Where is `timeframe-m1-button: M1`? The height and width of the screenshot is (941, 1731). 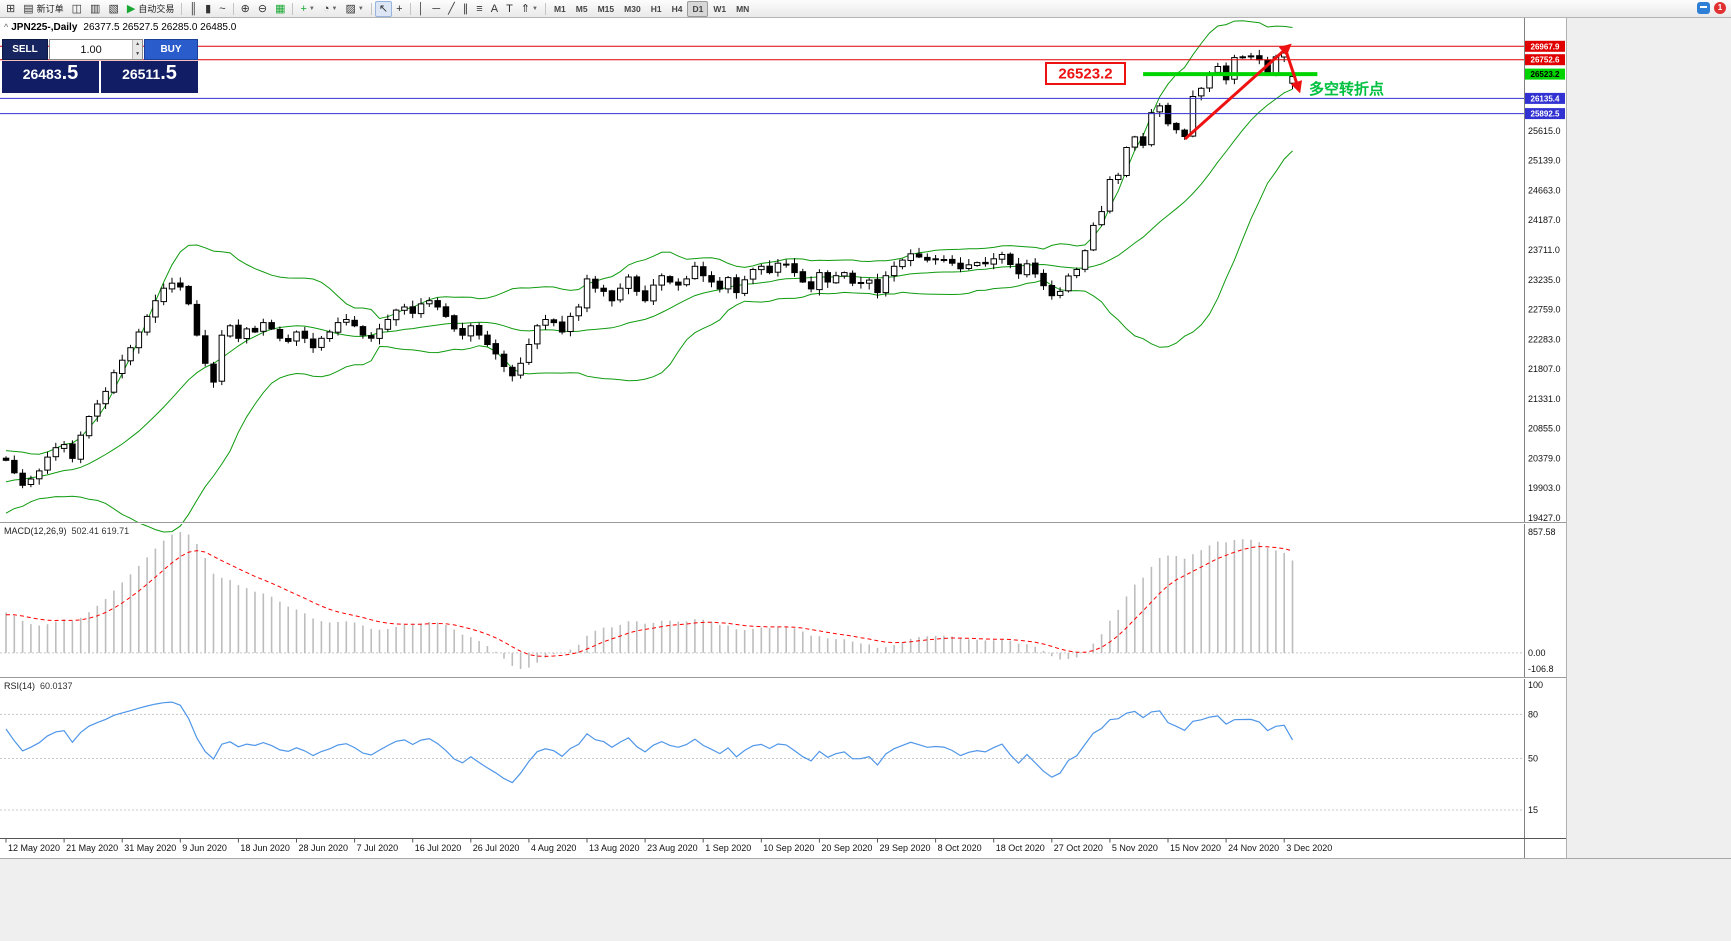 timeframe-m1-button: M1 is located at coordinates (559, 8).